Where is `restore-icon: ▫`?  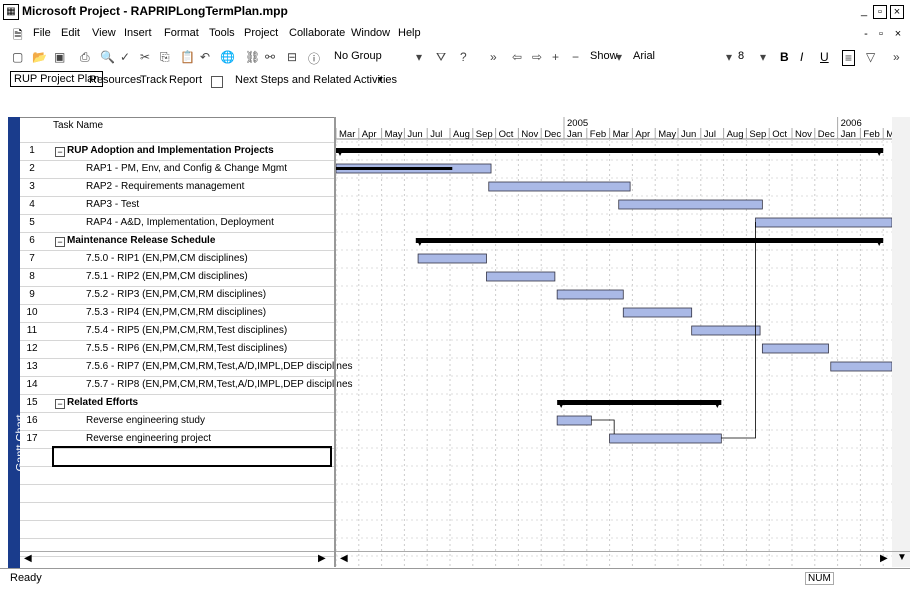 restore-icon: ▫ is located at coordinates (880, 12).